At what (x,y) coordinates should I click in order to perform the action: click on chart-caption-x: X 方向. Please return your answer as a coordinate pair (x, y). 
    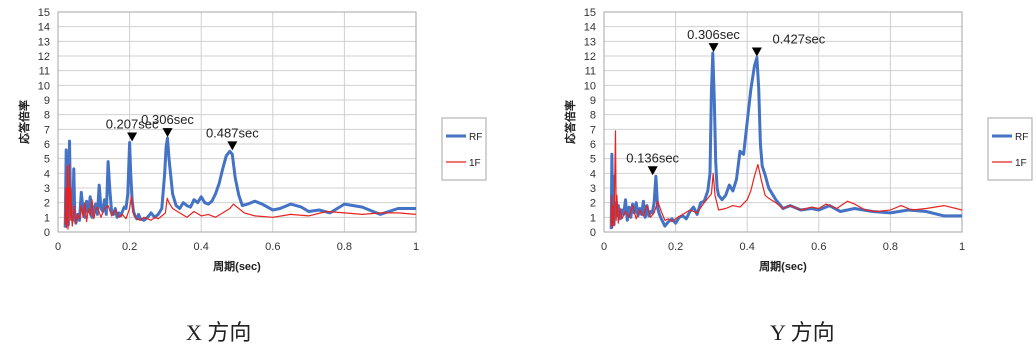
    Looking at the image, I should click on (219, 332).